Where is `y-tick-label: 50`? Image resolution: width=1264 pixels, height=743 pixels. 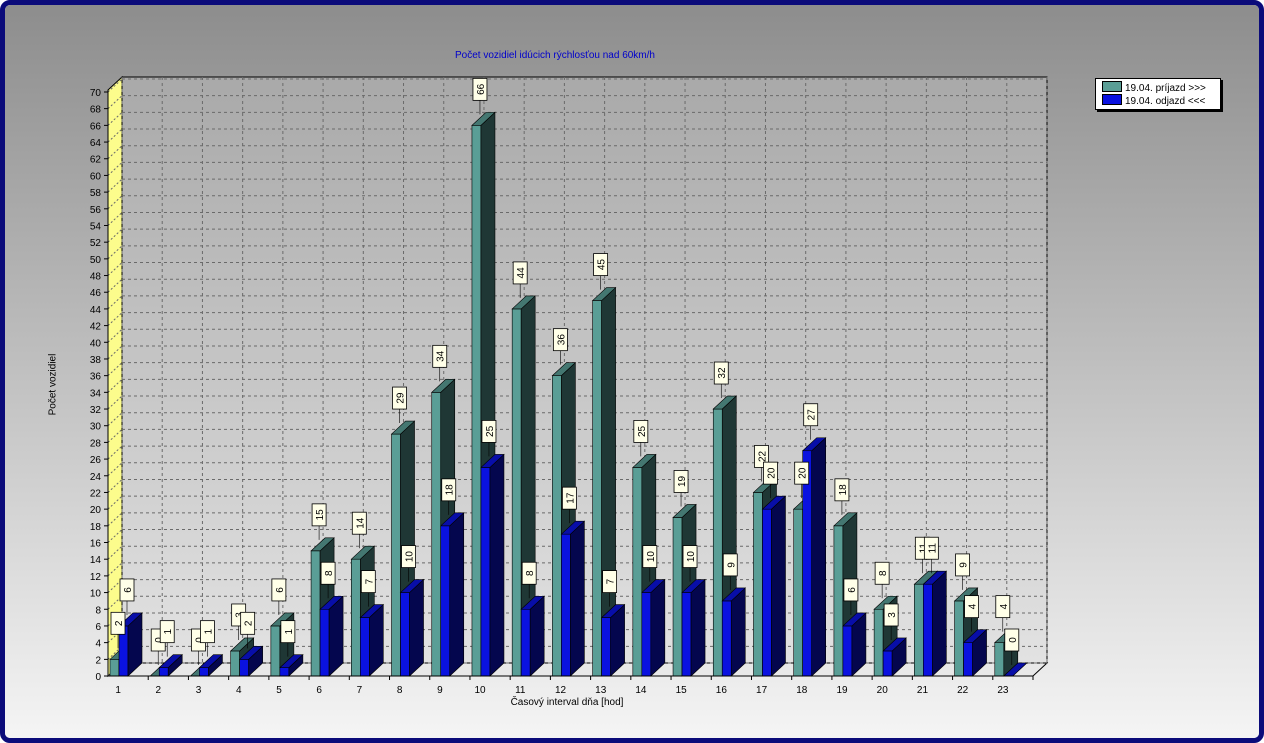 y-tick-label: 50 is located at coordinates (96, 260).